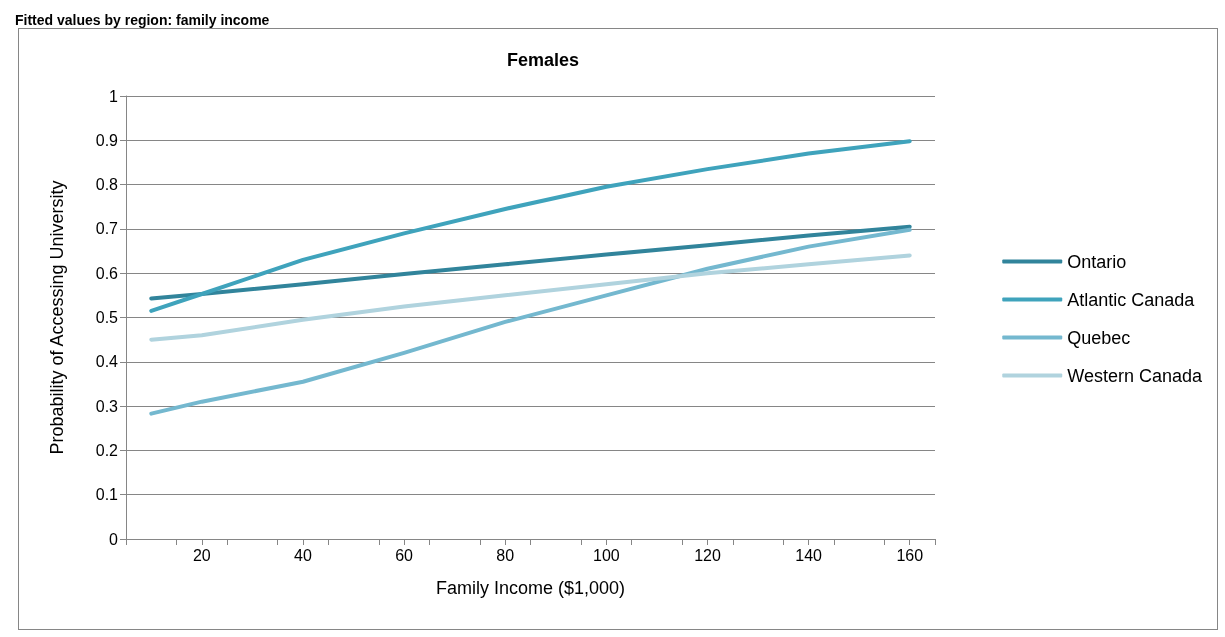  What do you see at coordinates (57, 317) in the screenshot?
I see `y-axis-title: Probability of Accessing University` at bounding box center [57, 317].